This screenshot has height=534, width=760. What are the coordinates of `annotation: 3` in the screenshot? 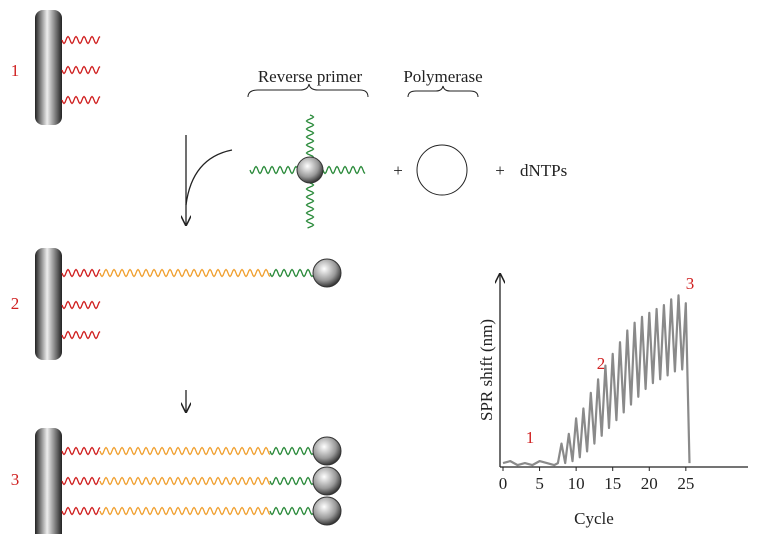 It's located at (690, 283).